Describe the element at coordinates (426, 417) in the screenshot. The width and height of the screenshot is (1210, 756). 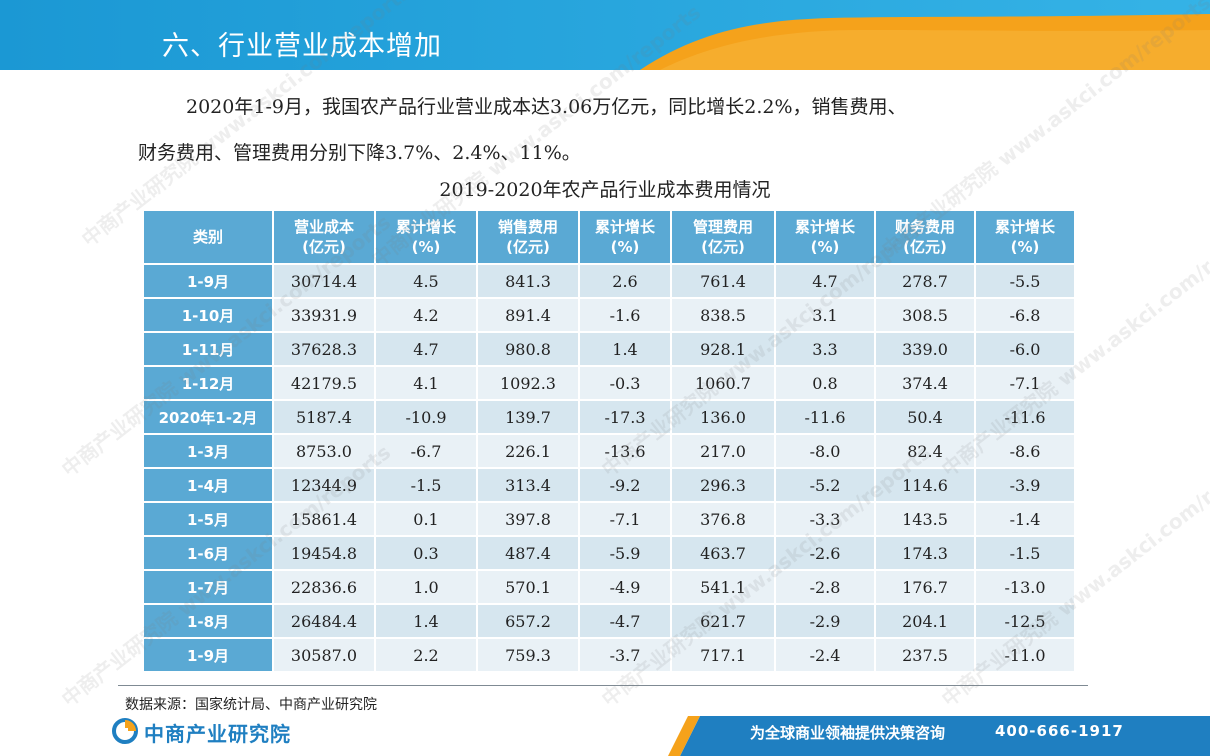
I see `table-cell: -10.9` at that location.